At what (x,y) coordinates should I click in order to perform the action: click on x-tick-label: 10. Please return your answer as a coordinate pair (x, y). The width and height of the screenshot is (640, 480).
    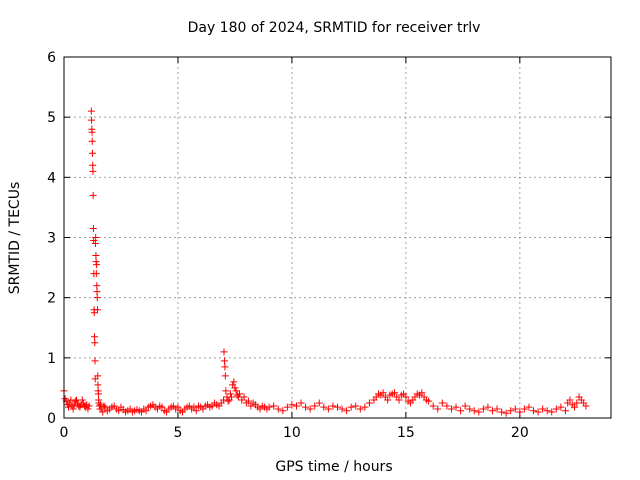
    Looking at the image, I should click on (292, 433).